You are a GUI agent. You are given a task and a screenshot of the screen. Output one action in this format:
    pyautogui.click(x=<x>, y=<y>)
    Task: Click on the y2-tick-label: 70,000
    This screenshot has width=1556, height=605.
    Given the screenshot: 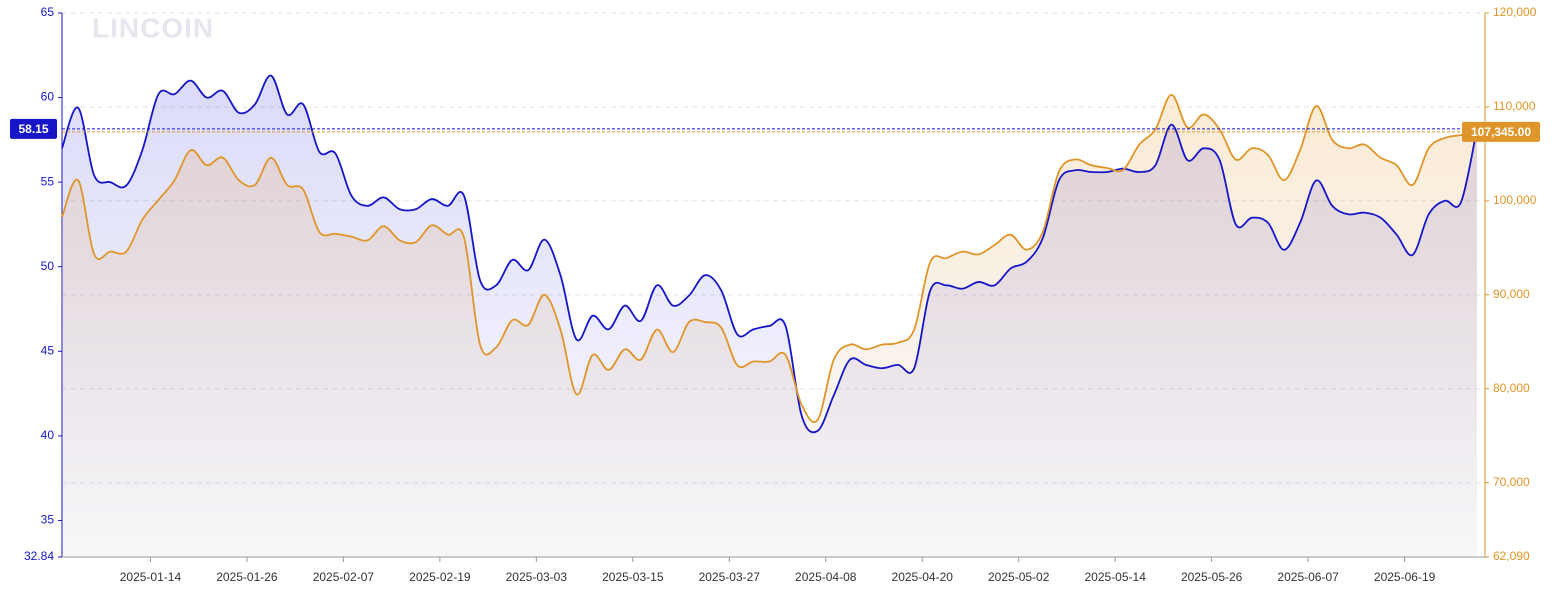 What is the action you would take?
    pyautogui.click(x=1511, y=482)
    